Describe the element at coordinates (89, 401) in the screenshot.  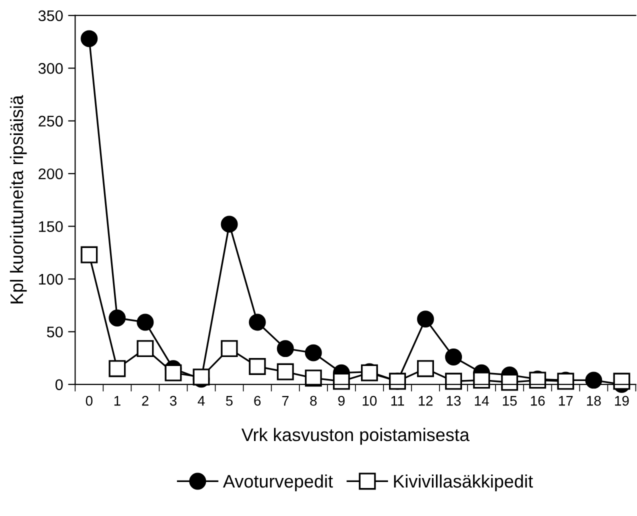
I see `x-tick-label: 0` at that location.